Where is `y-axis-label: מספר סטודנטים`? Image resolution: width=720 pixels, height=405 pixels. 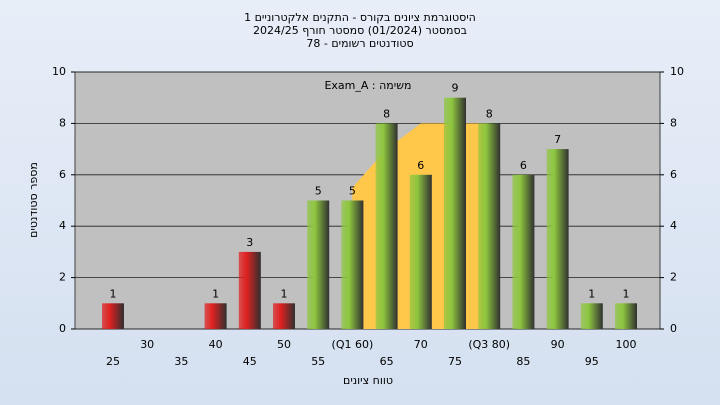 y-axis-label: מספר סטודנטים is located at coordinates (33, 200).